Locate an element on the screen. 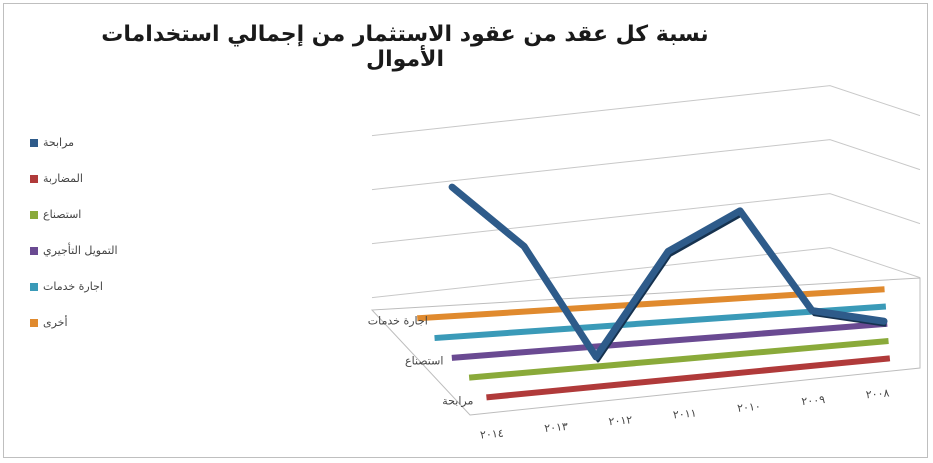  legend-label: اجارة خدمات is located at coordinates (73, 286).